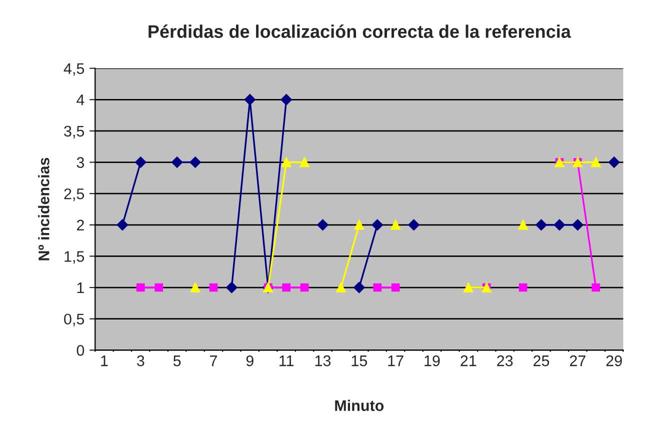 The width and height of the screenshot is (656, 427). What do you see at coordinates (177, 361) in the screenshot?
I see `x-tick-label: 5` at bounding box center [177, 361].